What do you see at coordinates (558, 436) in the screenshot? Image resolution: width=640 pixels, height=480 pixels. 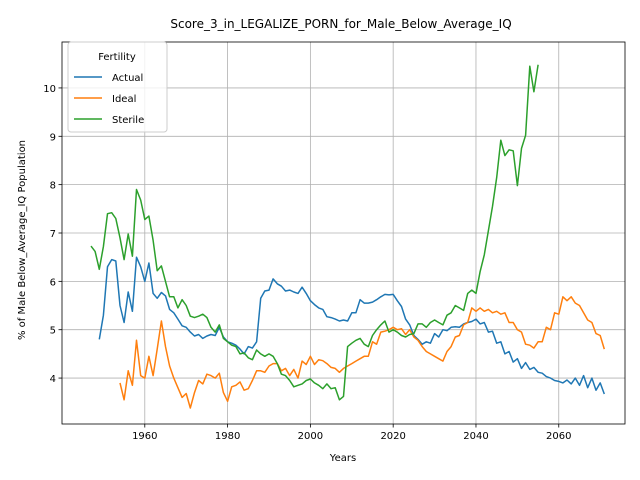 I see `x-tick-label: 2060` at bounding box center [558, 436].